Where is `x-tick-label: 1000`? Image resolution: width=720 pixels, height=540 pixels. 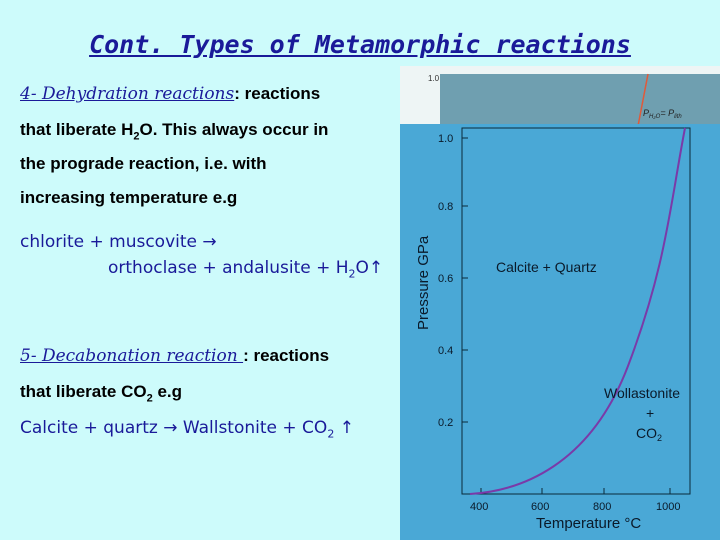
x-tick-label: 1000 is located at coordinates (668, 507).